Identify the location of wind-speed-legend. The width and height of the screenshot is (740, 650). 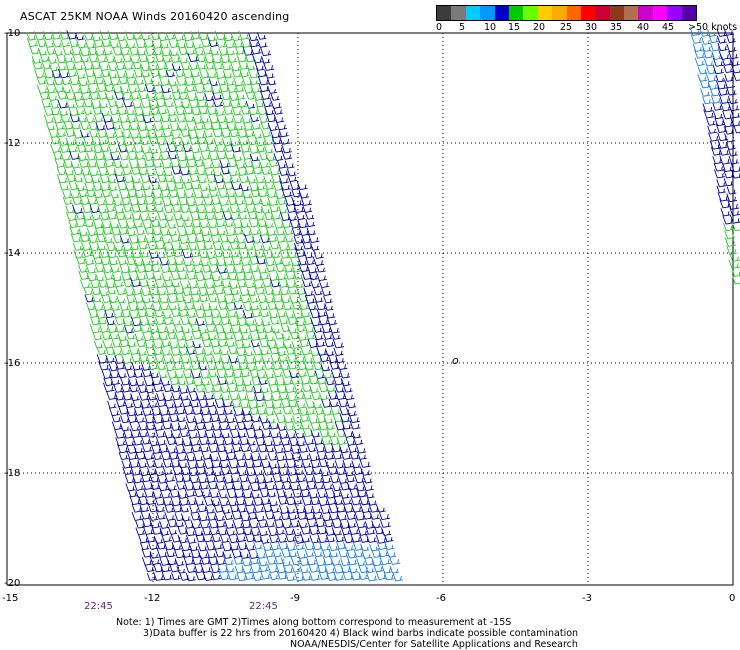
(566, 13).